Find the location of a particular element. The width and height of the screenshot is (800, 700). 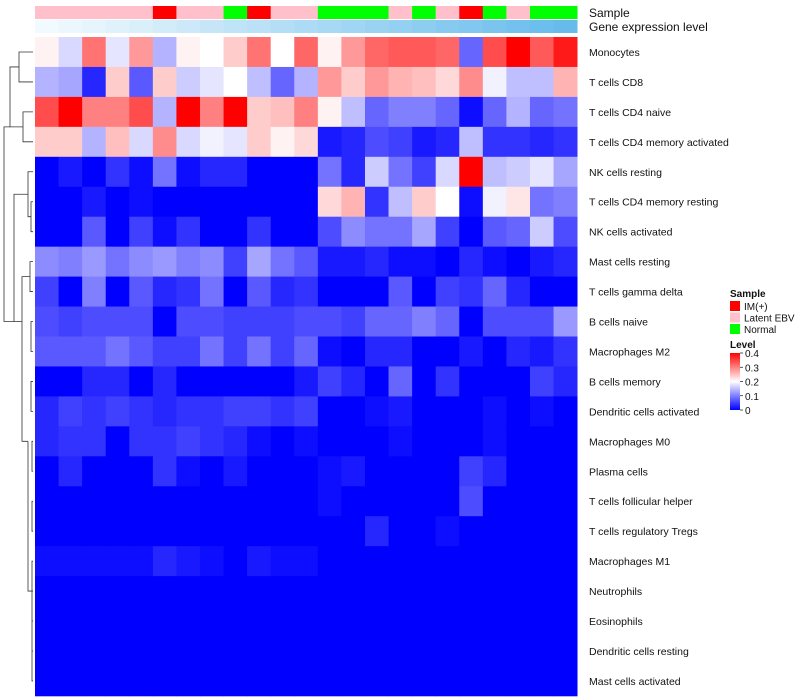

row-label: NK cells activated is located at coordinates (631, 233).